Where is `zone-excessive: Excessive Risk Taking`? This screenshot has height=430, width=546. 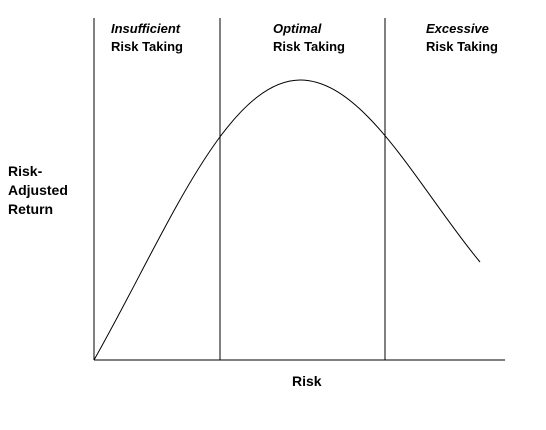
zone-excessive: Excessive Risk Taking is located at coordinates (462, 38).